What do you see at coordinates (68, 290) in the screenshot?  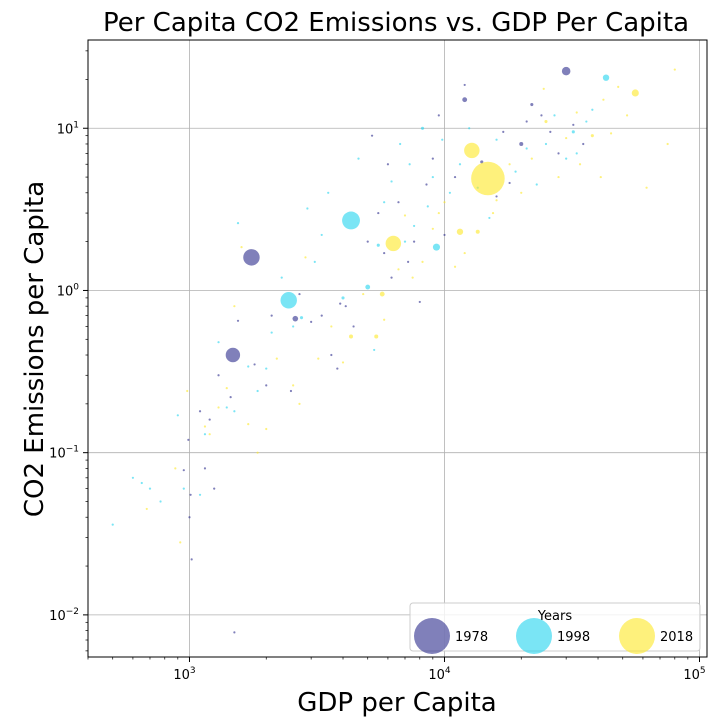 I see `y-tick-label: 100` at bounding box center [68, 290].